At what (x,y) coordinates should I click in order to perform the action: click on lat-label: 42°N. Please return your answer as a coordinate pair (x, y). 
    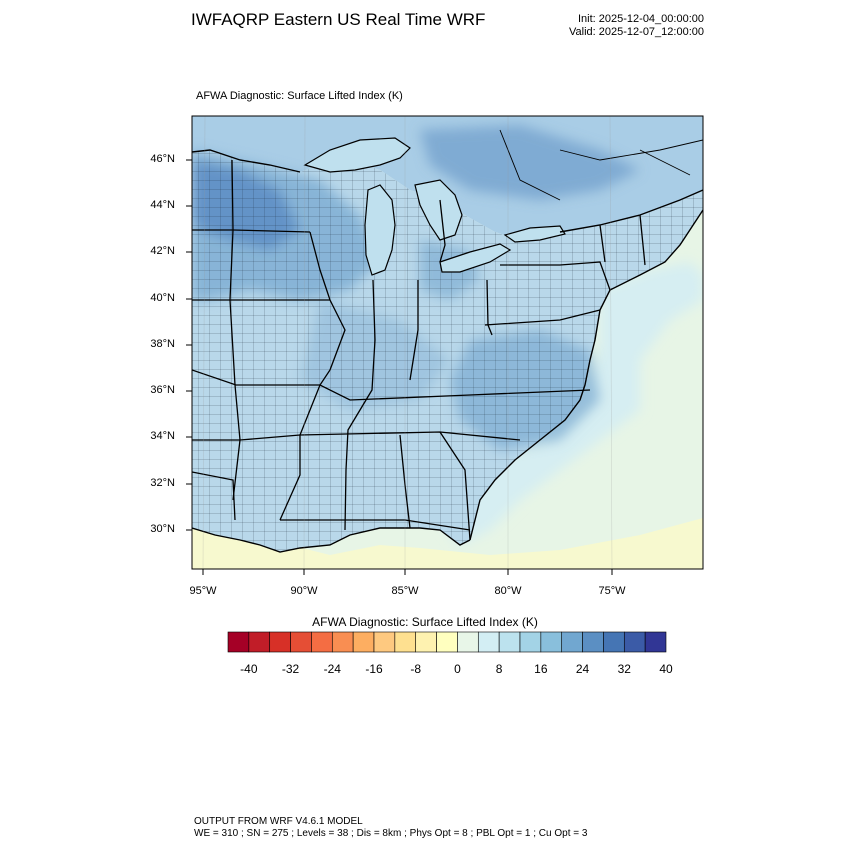
    Looking at the image, I should click on (162, 251).